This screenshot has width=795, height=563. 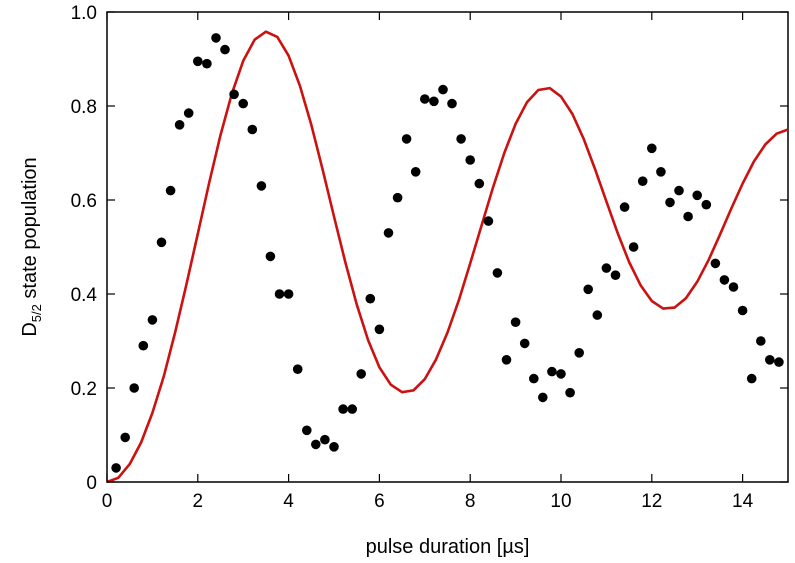 I want to click on x-tick-label: 14, so click(x=743, y=501).